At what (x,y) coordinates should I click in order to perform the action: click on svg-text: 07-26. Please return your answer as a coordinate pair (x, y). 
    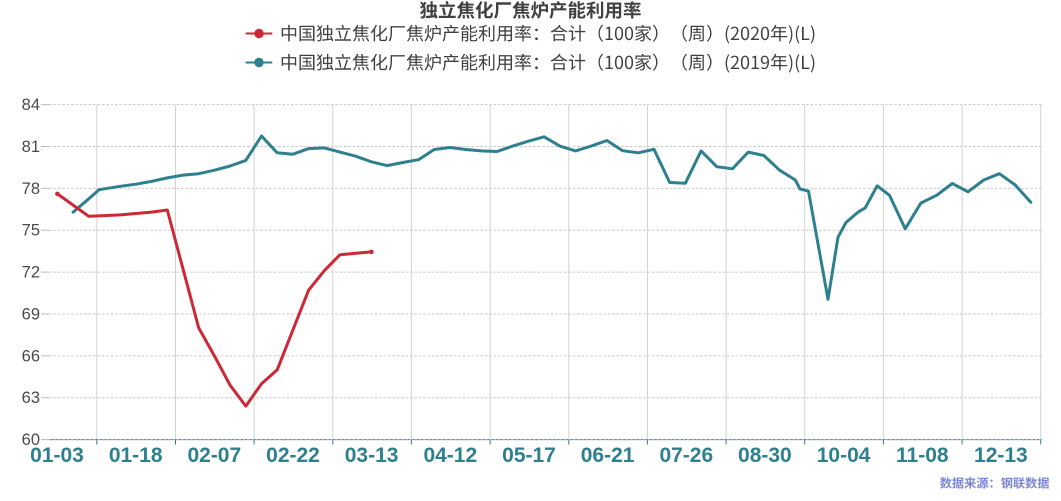
    Looking at the image, I should click on (686, 455).